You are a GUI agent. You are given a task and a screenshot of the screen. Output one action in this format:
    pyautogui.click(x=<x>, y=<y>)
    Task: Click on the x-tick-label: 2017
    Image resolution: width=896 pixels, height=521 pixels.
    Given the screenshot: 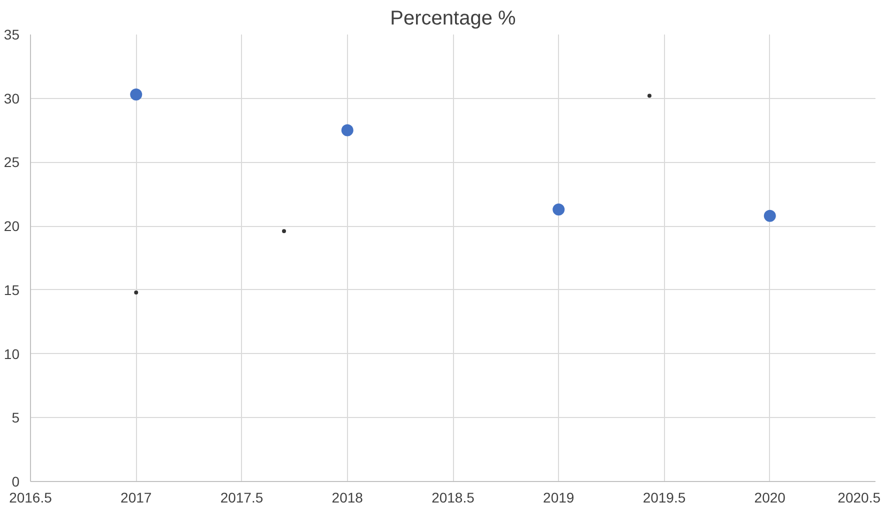 What is the action you would take?
    pyautogui.click(x=136, y=498)
    